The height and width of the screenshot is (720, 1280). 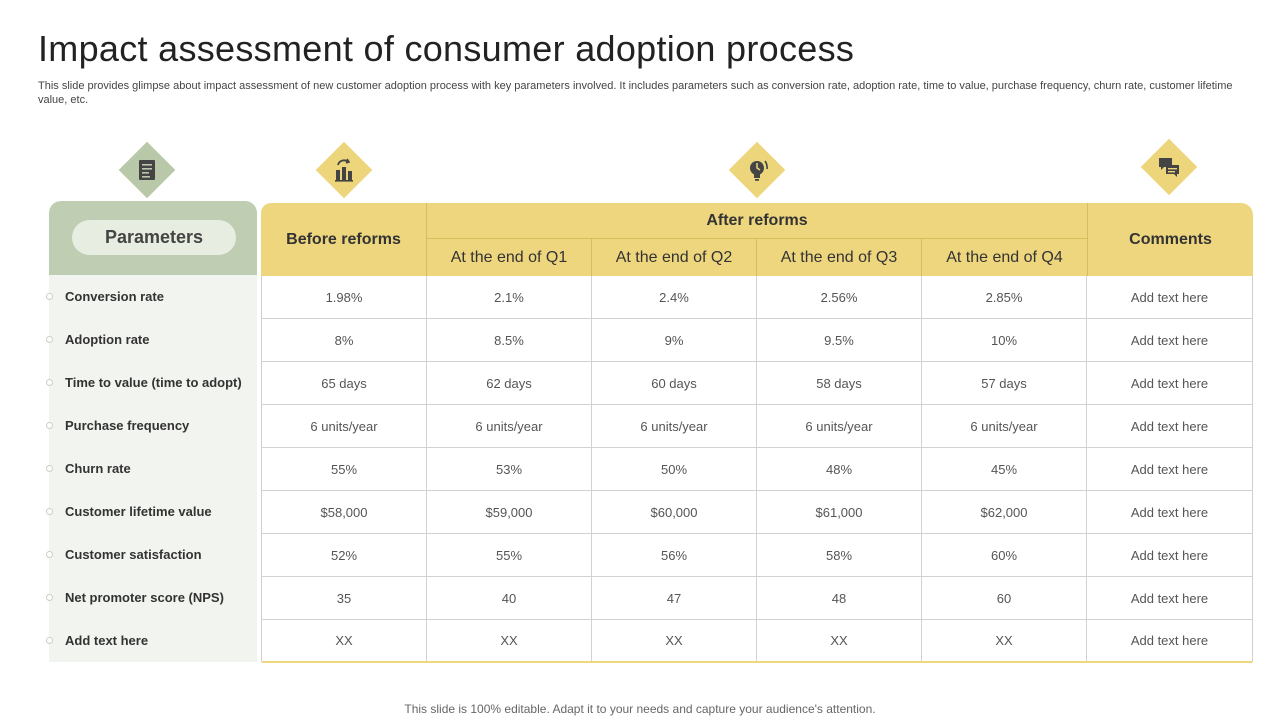 I want to click on q3-cell: 58%, so click(x=839, y=555).